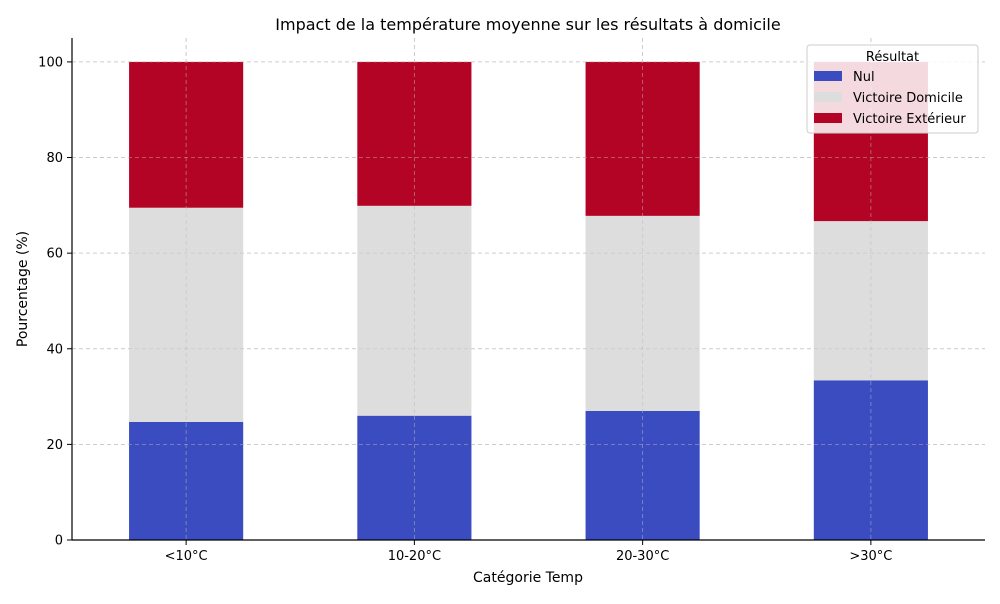  I want to click on x-tick-label: 20-30°C, so click(642, 556).